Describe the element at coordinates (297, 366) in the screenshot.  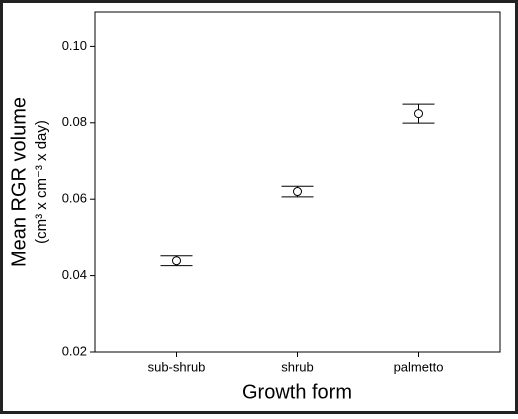
I see `x-tick-label: shrub` at that location.